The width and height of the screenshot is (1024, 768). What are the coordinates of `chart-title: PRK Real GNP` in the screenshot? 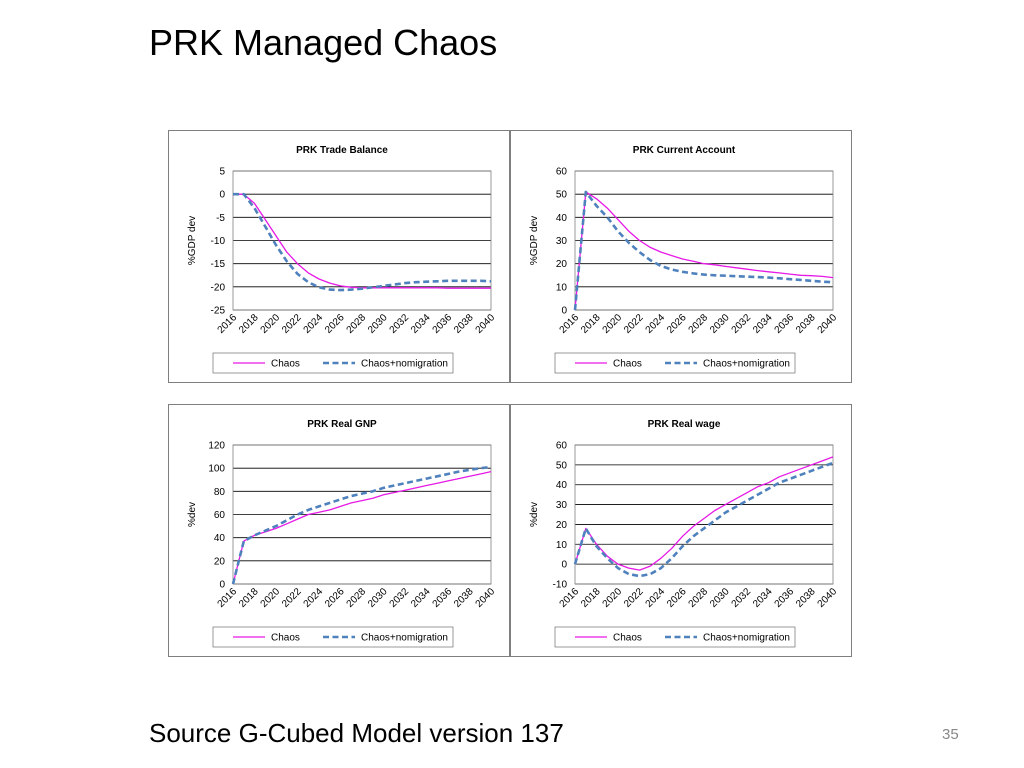 It's located at (342, 424).